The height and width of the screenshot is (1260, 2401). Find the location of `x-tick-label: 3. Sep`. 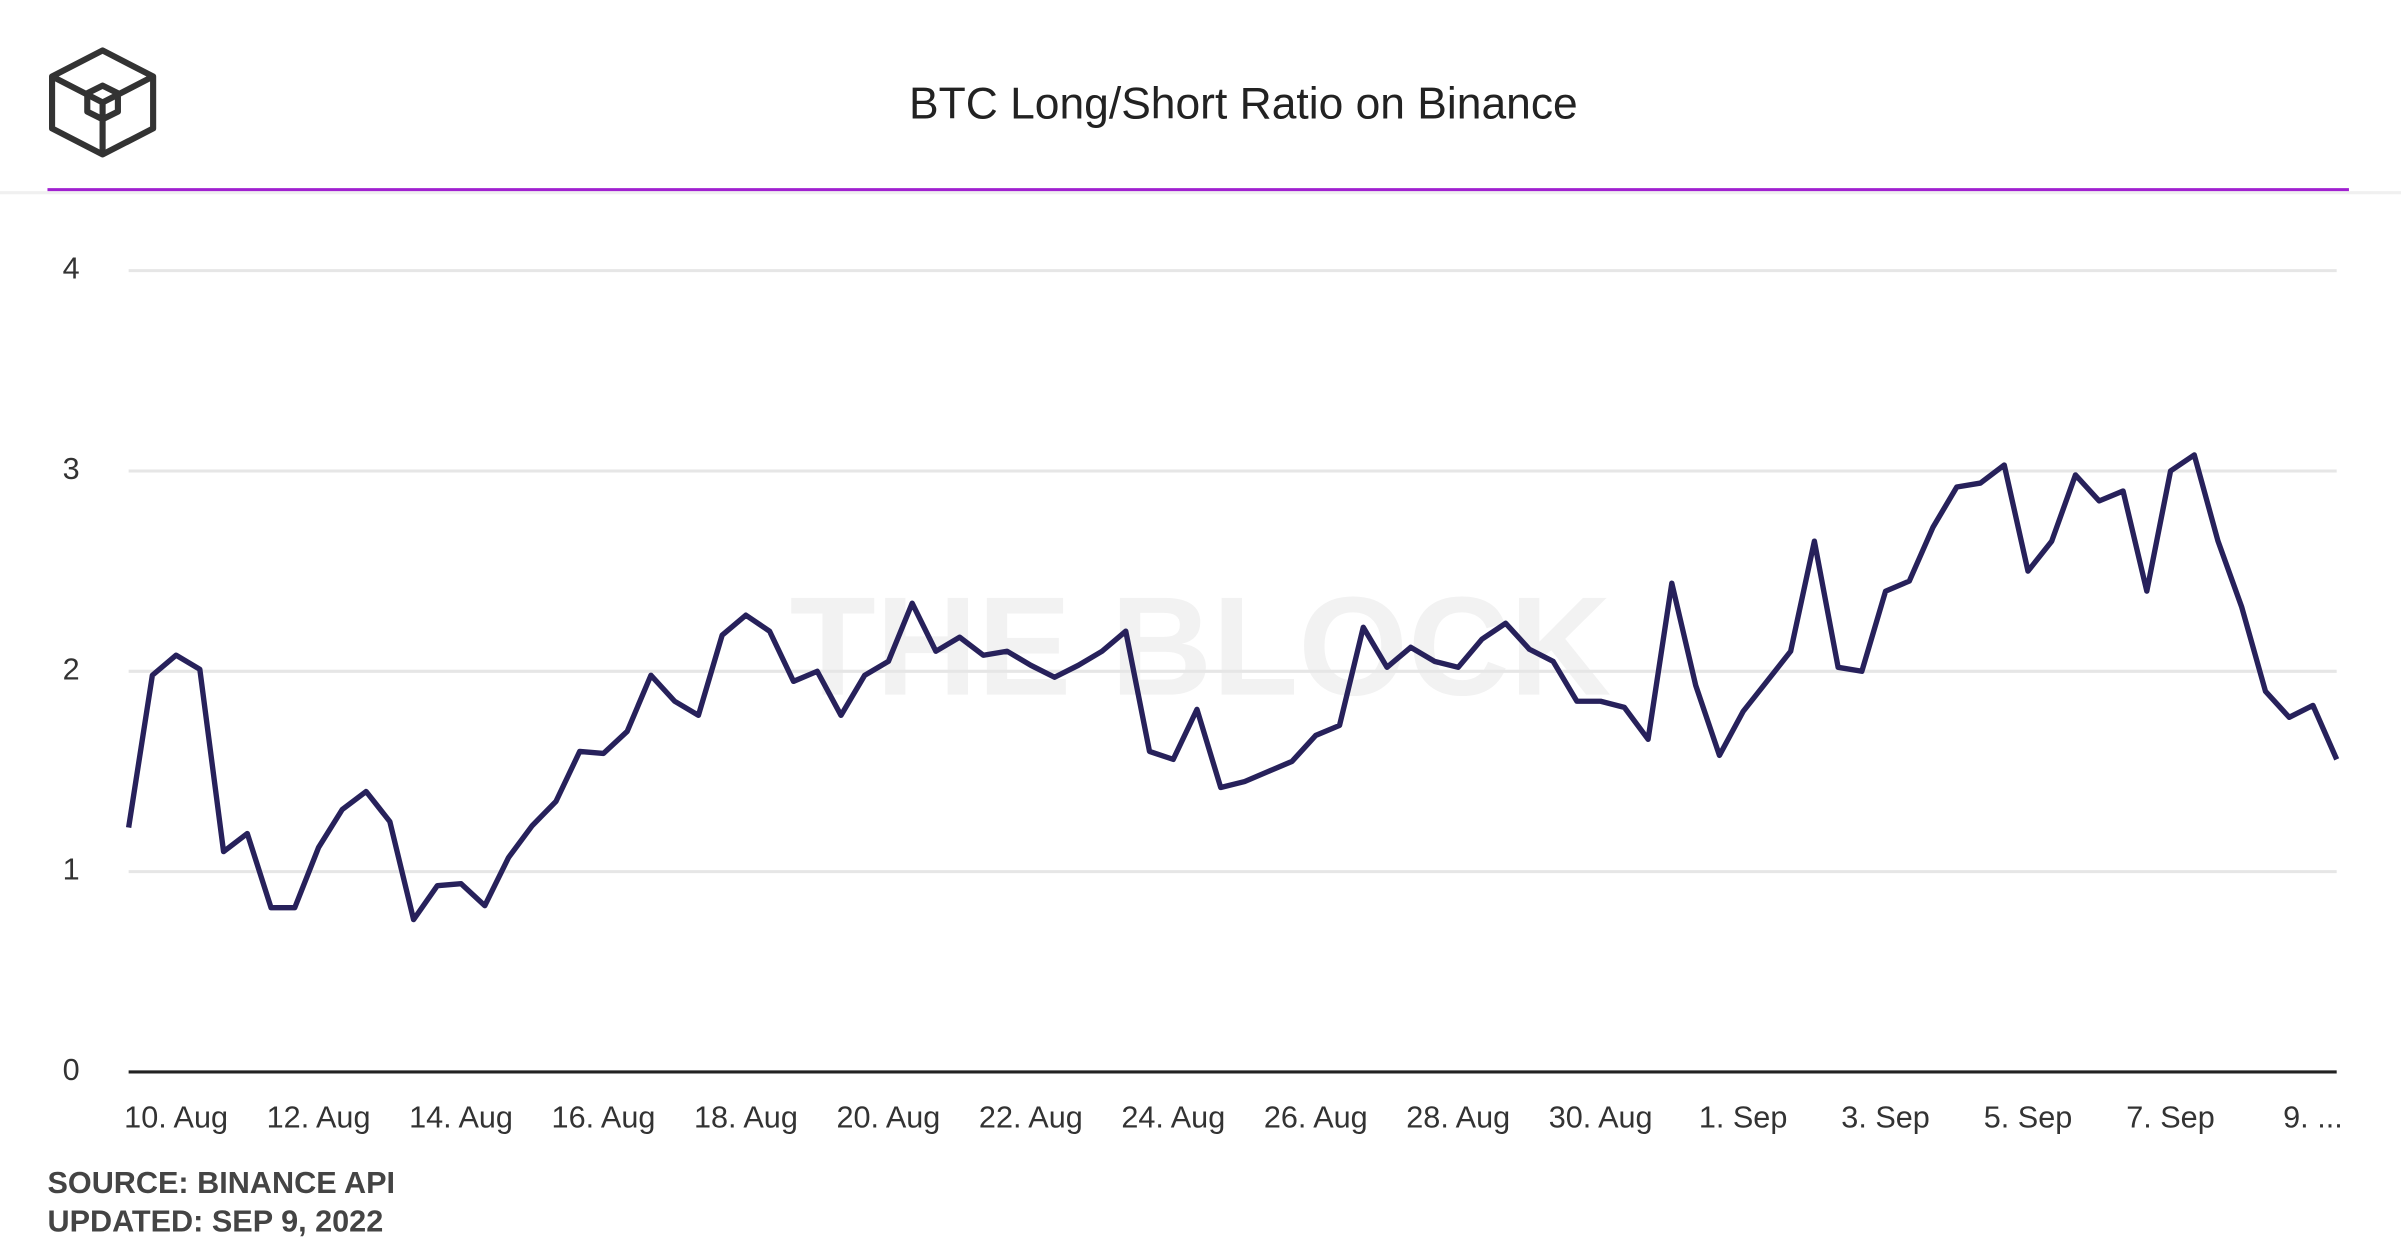

x-tick-label: 3. Sep is located at coordinates (1885, 1117).